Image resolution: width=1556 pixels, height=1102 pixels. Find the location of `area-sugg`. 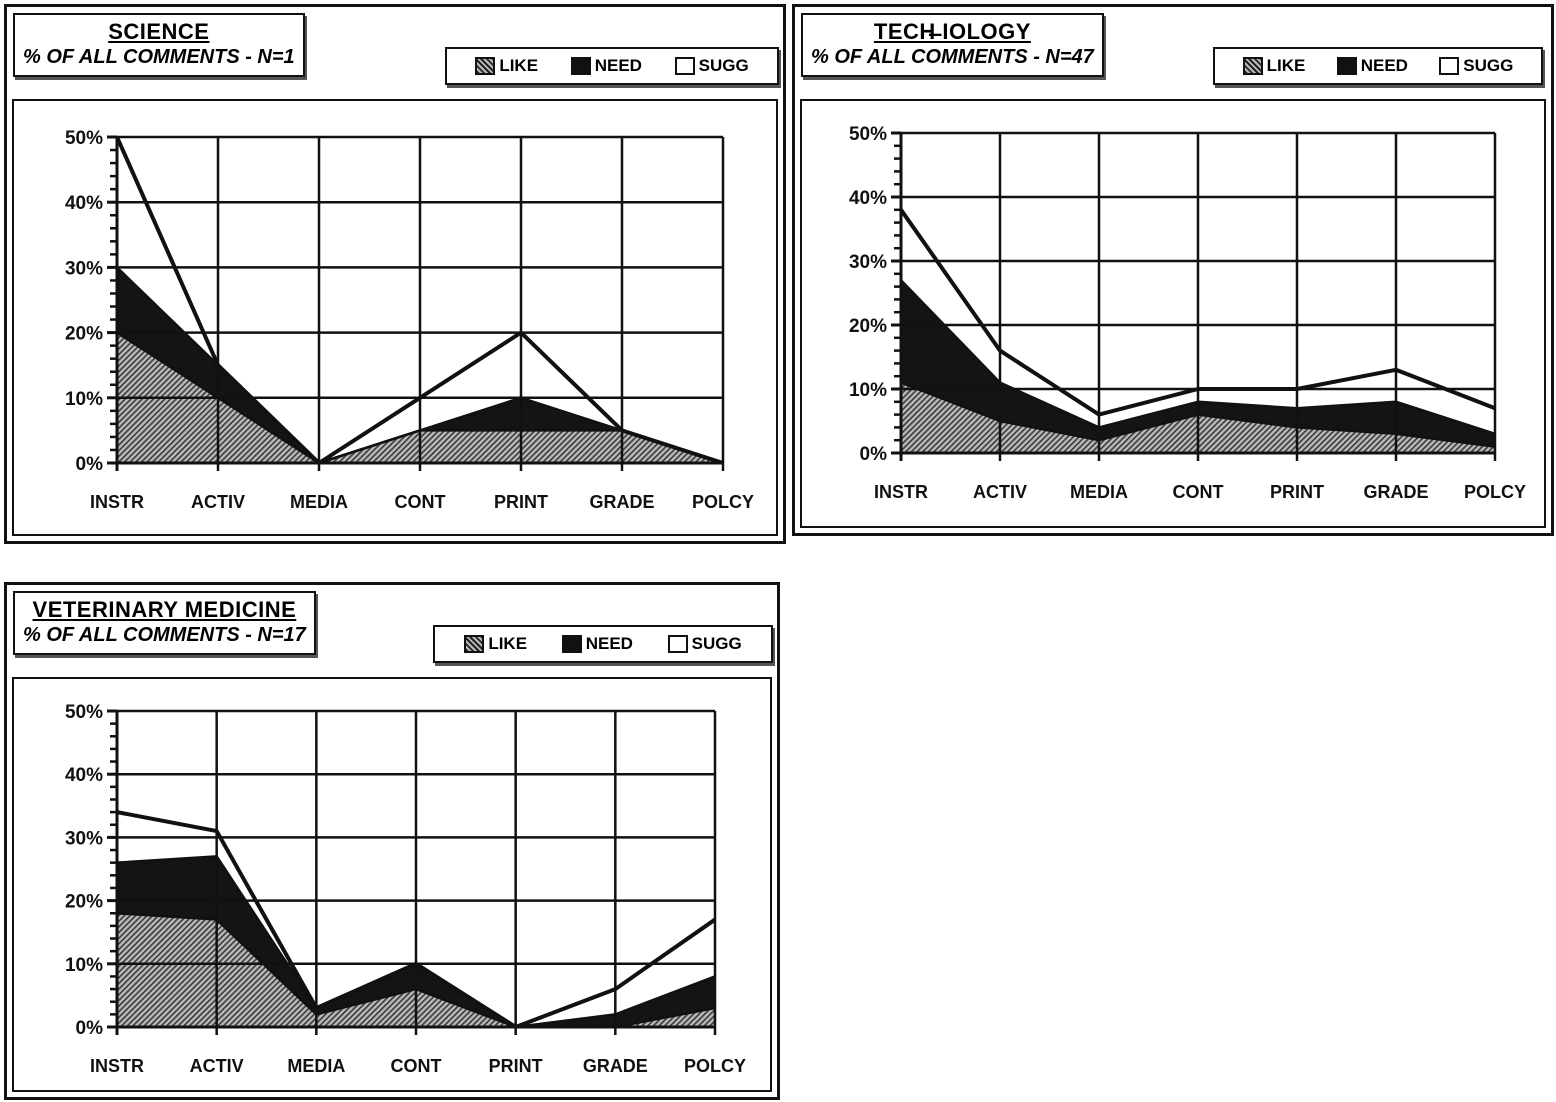

area-sugg is located at coordinates (416, 919).